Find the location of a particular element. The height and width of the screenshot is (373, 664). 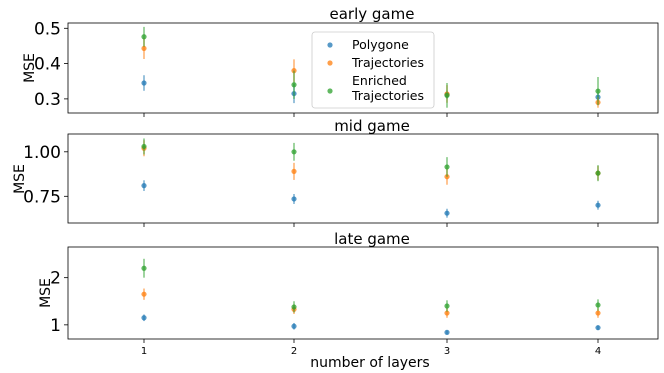

ylabel-late: MSE is located at coordinates (46, 293).